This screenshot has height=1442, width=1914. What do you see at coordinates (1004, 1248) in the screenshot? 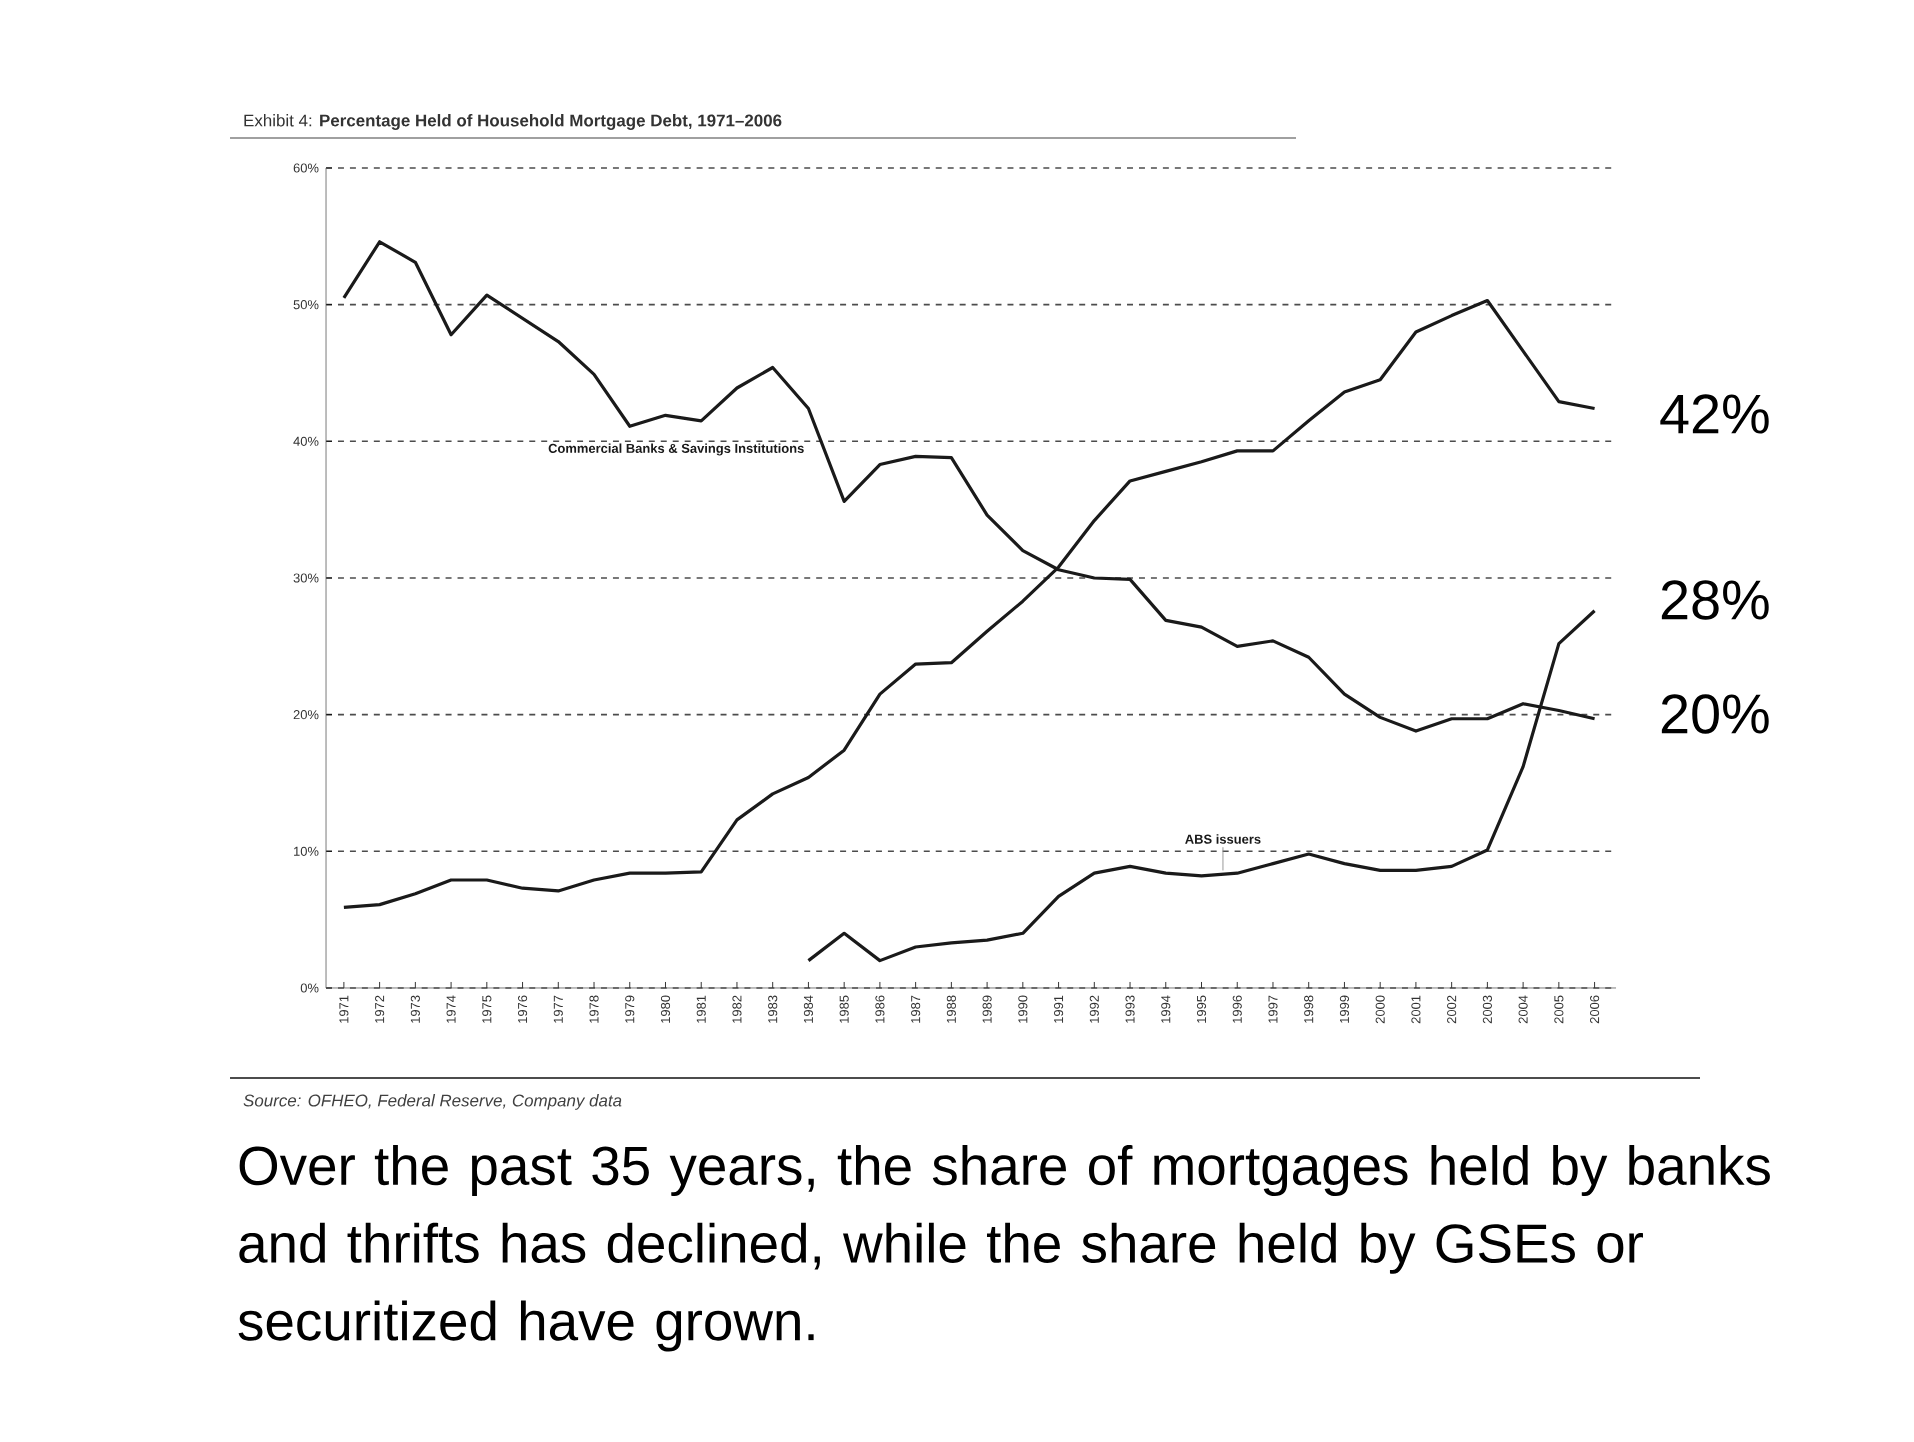
I see `text: Over the past 35 years, the share of mortgages held by banks and thrifts has declined, while the share held by GSEs or securitized have grown.` at bounding box center [1004, 1248].